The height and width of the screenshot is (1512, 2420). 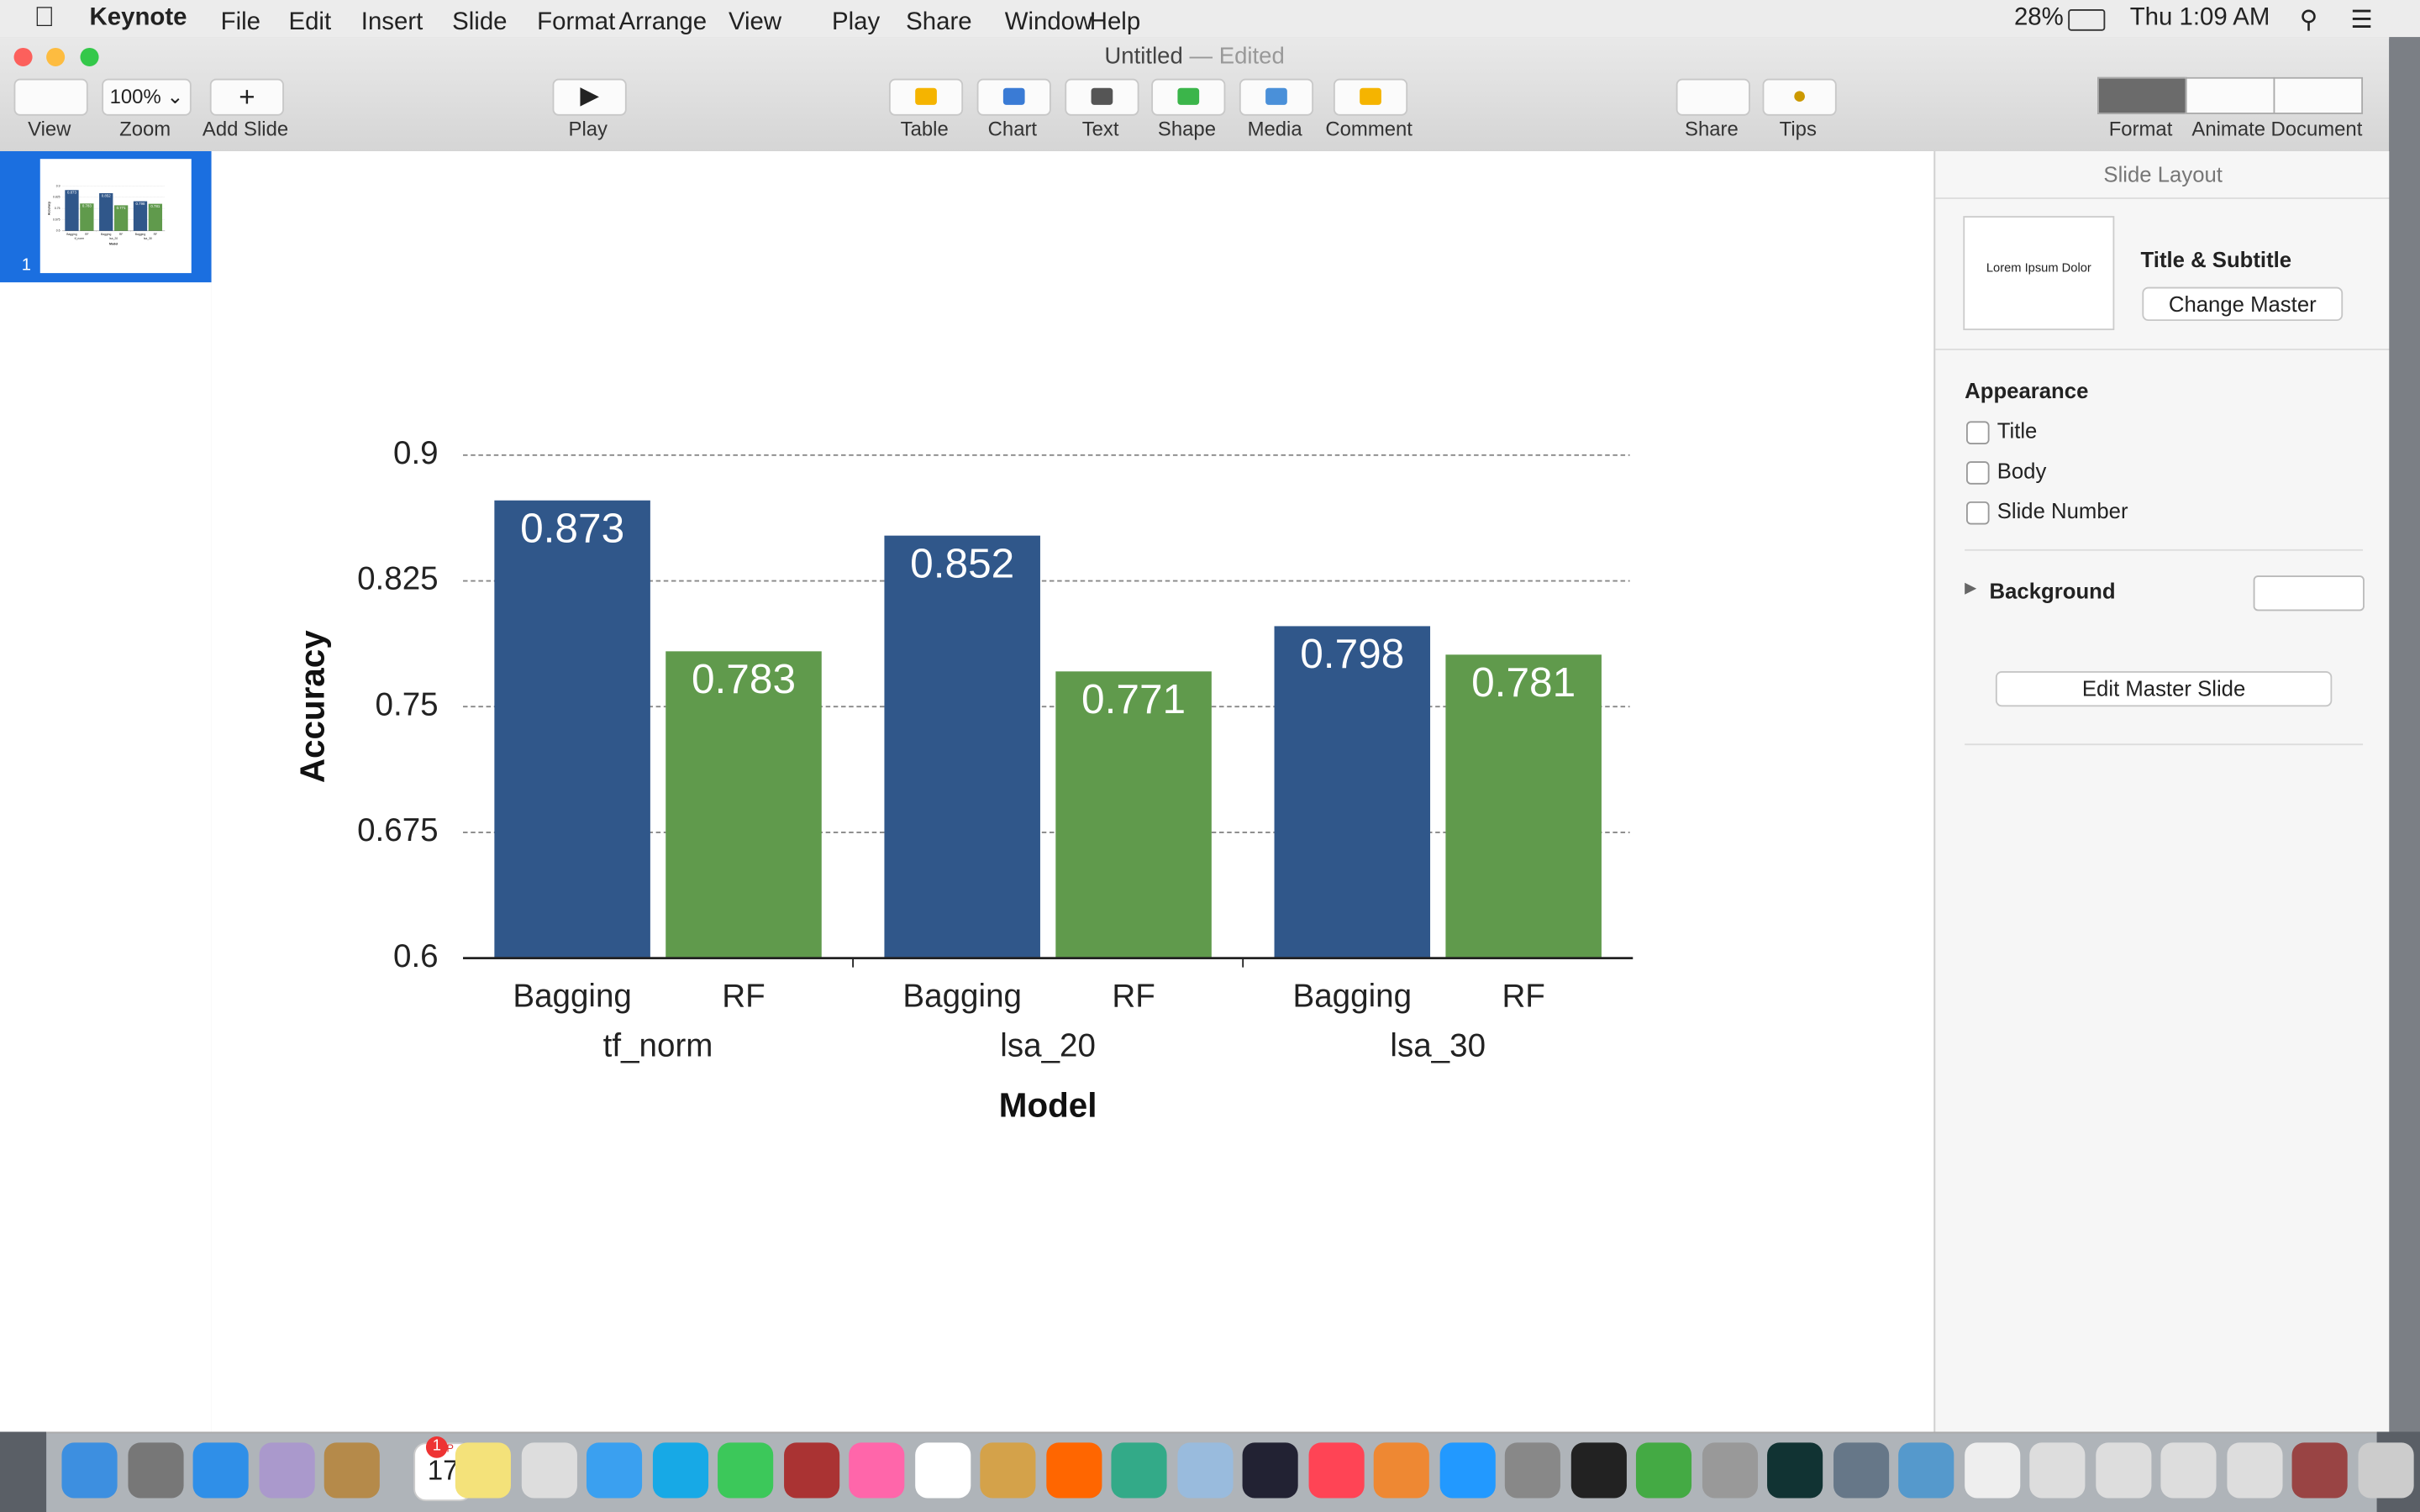 I want to click on add-slide-button: +, so click(x=247, y=97).